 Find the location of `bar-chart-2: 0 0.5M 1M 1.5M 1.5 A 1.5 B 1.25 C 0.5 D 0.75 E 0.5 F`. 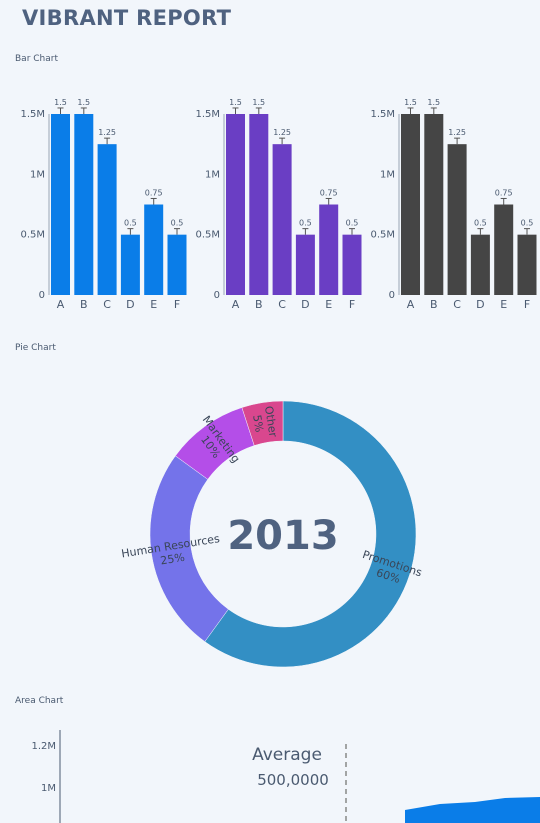

bar-chart-2: 0 0.5M 1M 1.5M 1.5 A 1.5 B 1.25 C 0.5 D 0.75 E 0.5 F is located at coordinates (278, 204).